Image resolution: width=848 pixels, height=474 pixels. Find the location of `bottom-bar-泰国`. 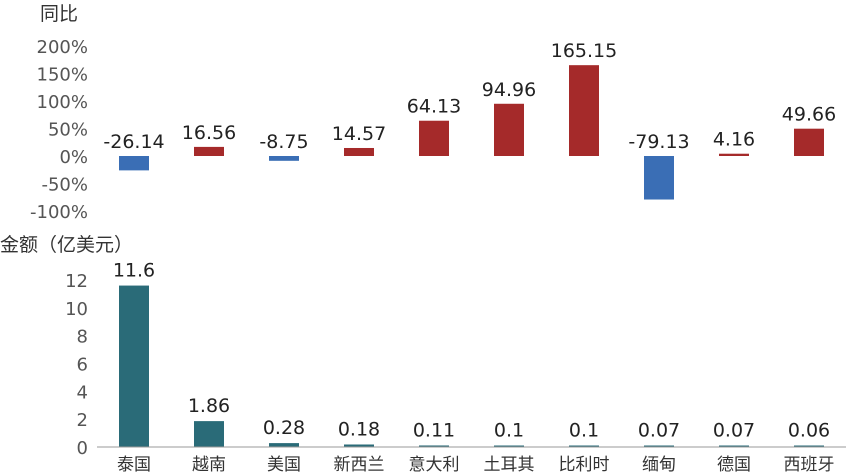

bottom-bar-泰国 is located at coordinates (134, 366).